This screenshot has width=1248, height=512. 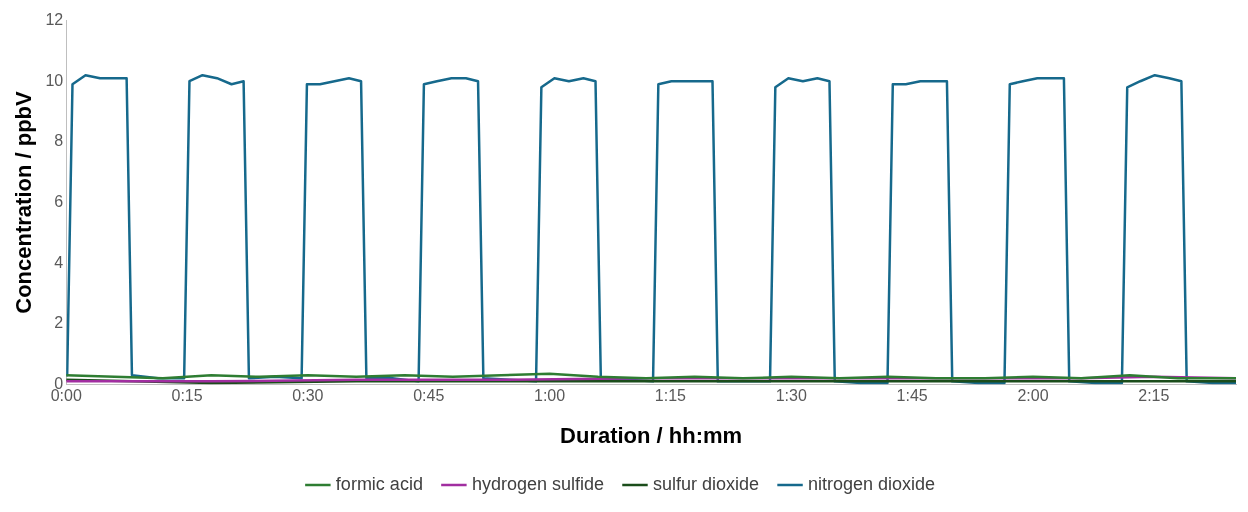 I want to click on legend-label: sulfur dioxide, so click(x=706, y=483).